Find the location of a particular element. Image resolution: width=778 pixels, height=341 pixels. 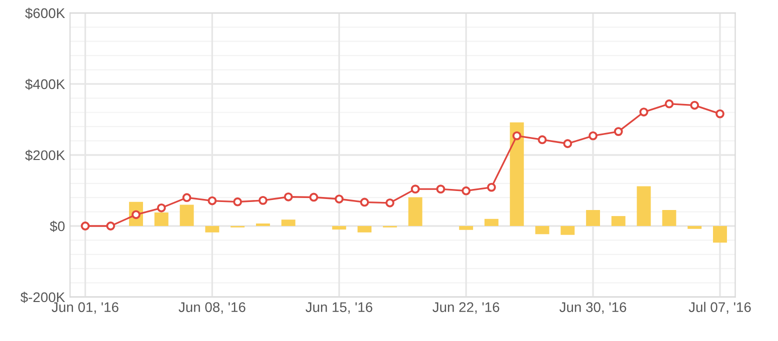

x-tick-label: Jun 30, '16 is located at coordinates (592, 308).